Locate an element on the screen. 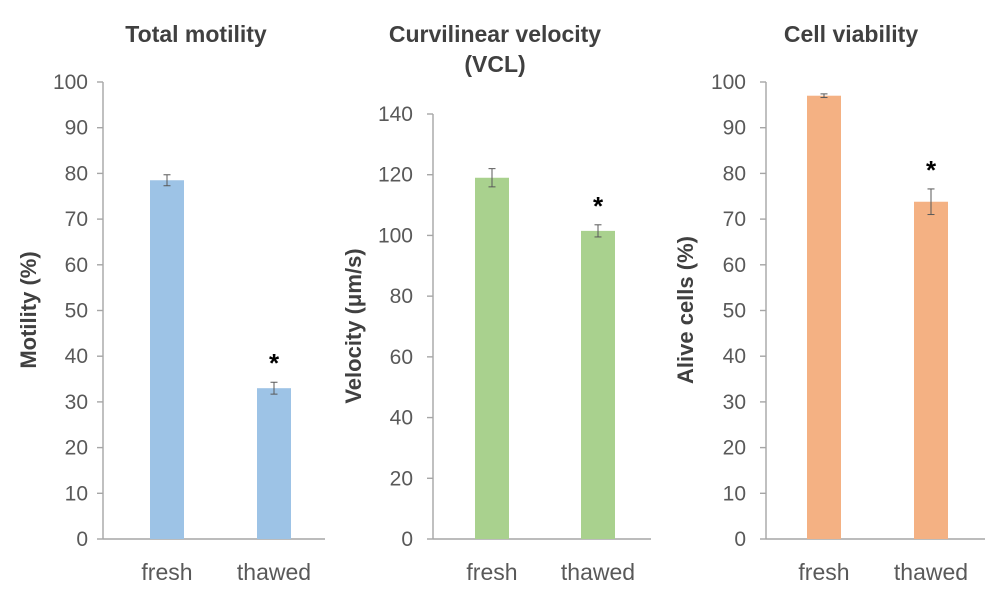 The image size is (1000, 601). chart-title: (VCL) is located at coordinates (494, 64).